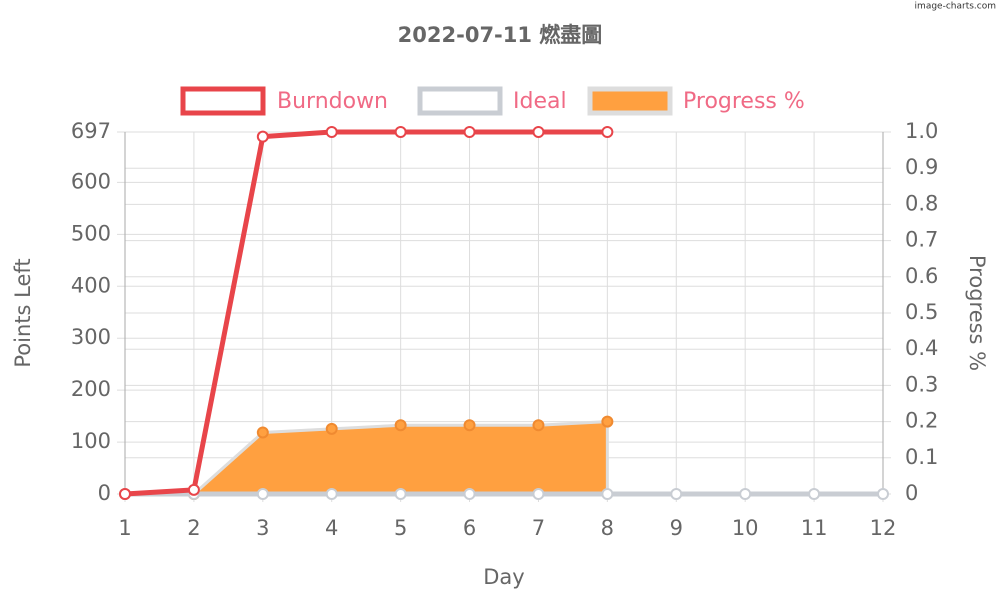 Image resolution: width=1000 pixels, height=604 pixels. Describe the element at coordinates (331, 528) in the screenshot. I see `x-tick-label: 4` at that location.